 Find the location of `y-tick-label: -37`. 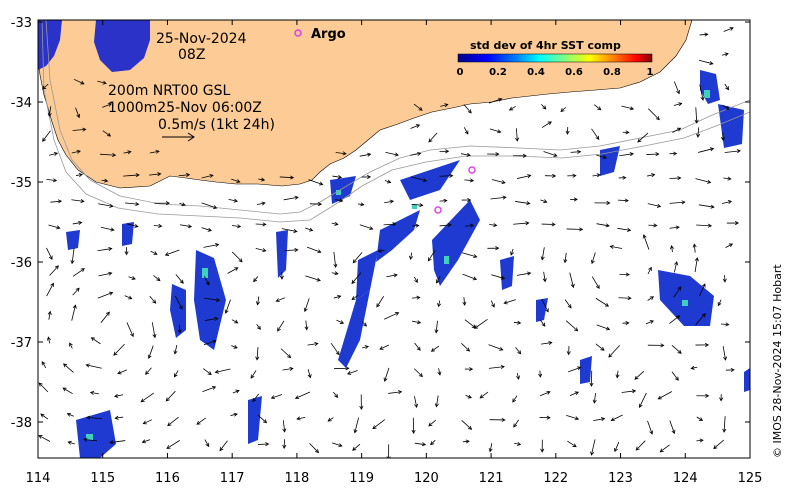

y-tick-label: -37 is located at coordinates (21, 343).